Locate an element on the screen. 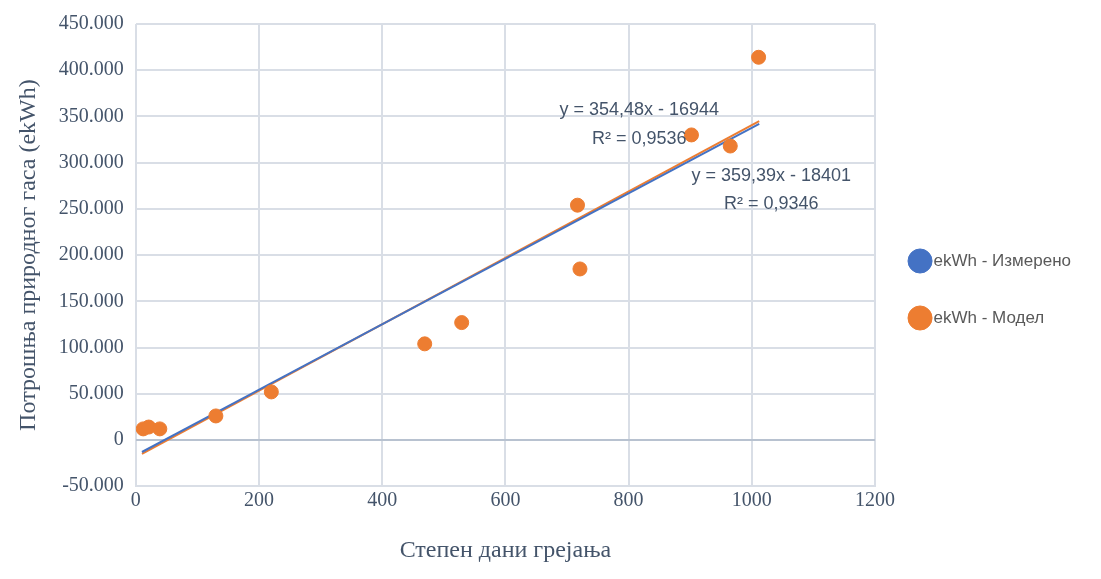  annotation: R² = 0,9536 is located at coordinates (639, 137).